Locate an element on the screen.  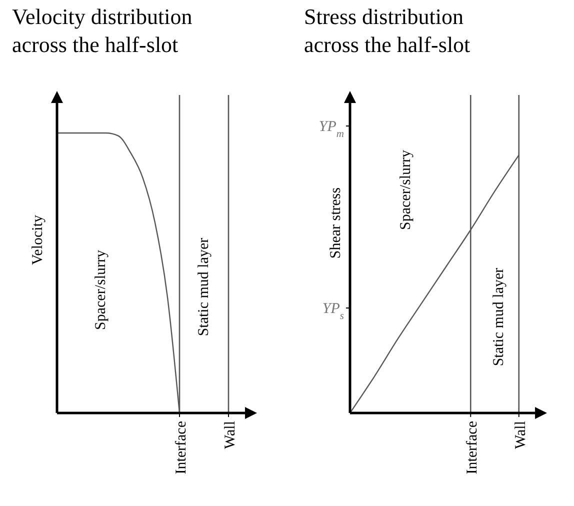
chart-title: Stress distribution across the half-slot is located at coordinates (387, 30).